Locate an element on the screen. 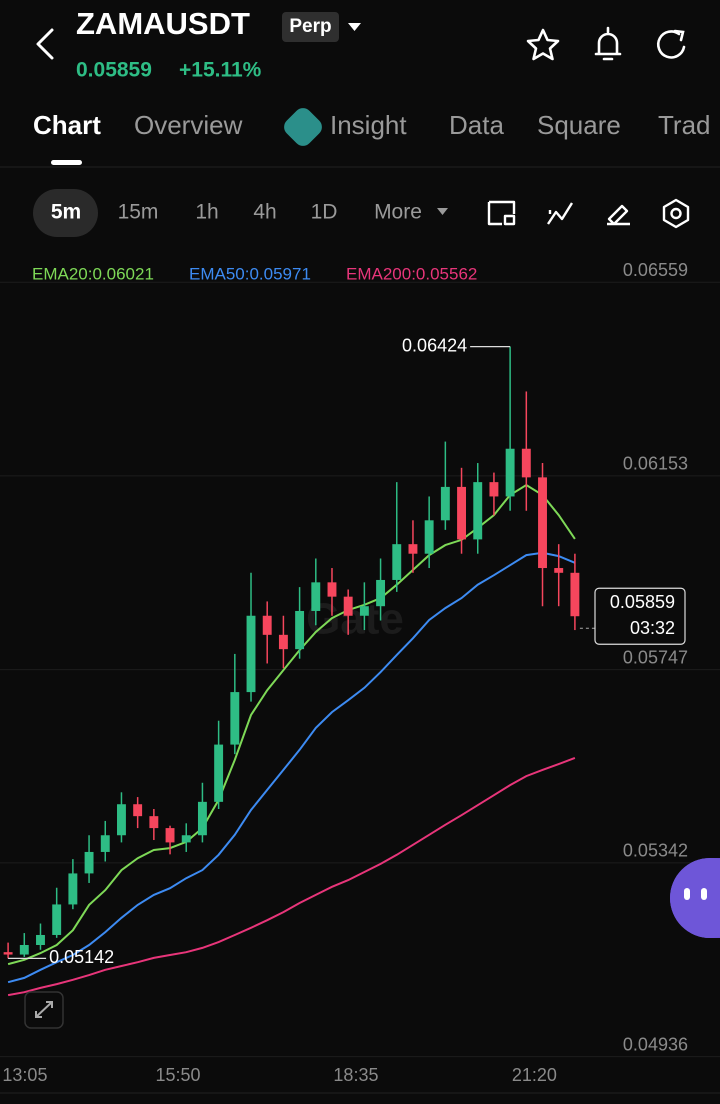 This screenshot has width=720, height=1104. settings-icon is located at coordinates (676, 213).